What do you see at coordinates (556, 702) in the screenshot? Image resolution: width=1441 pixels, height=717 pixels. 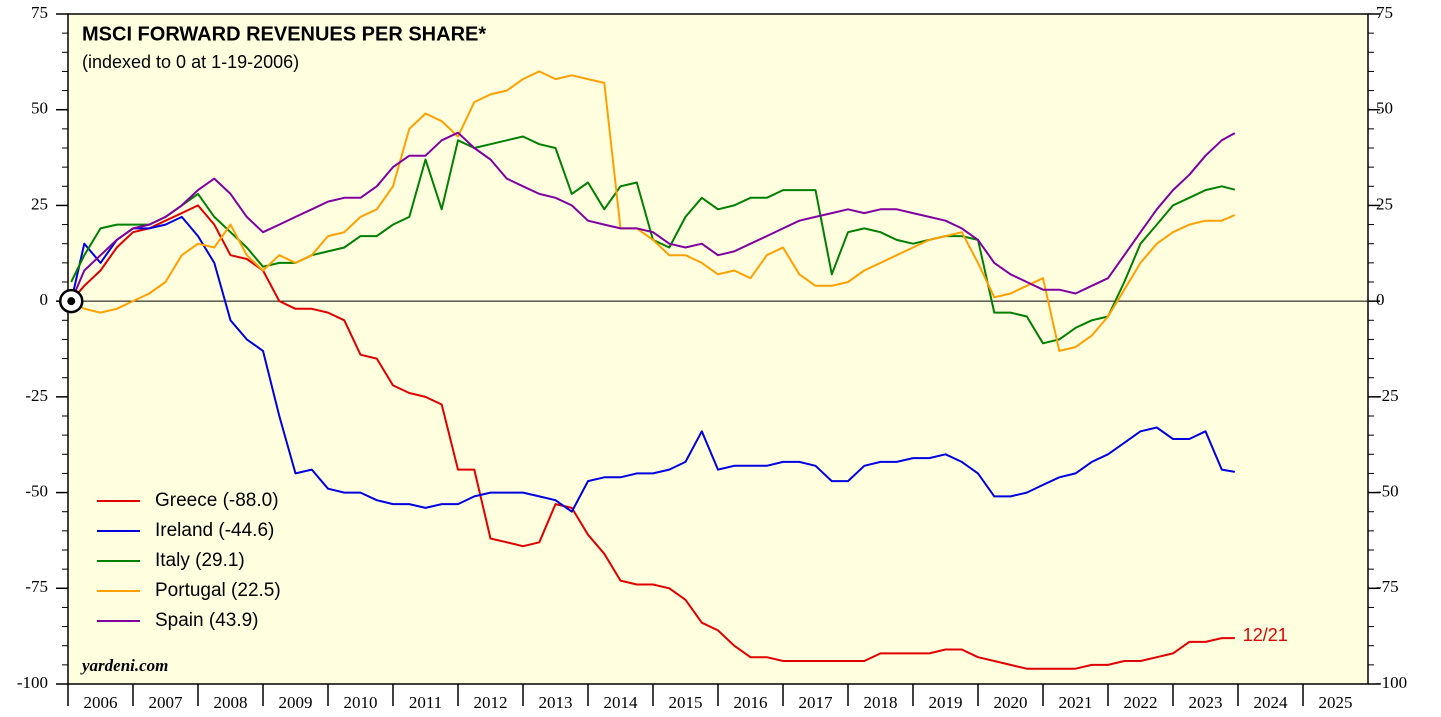 I see `x-tick-label: 2013` at bounding box center [556, 702].